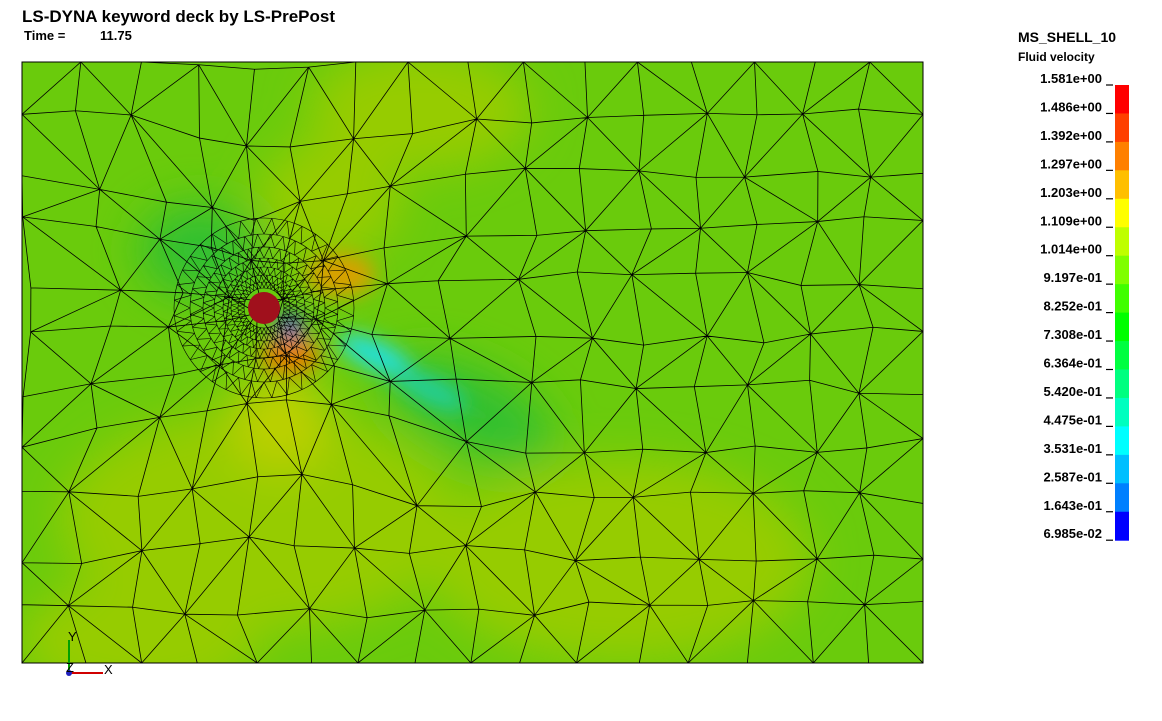  I want to click on axis-x: X, so click(108, 669).